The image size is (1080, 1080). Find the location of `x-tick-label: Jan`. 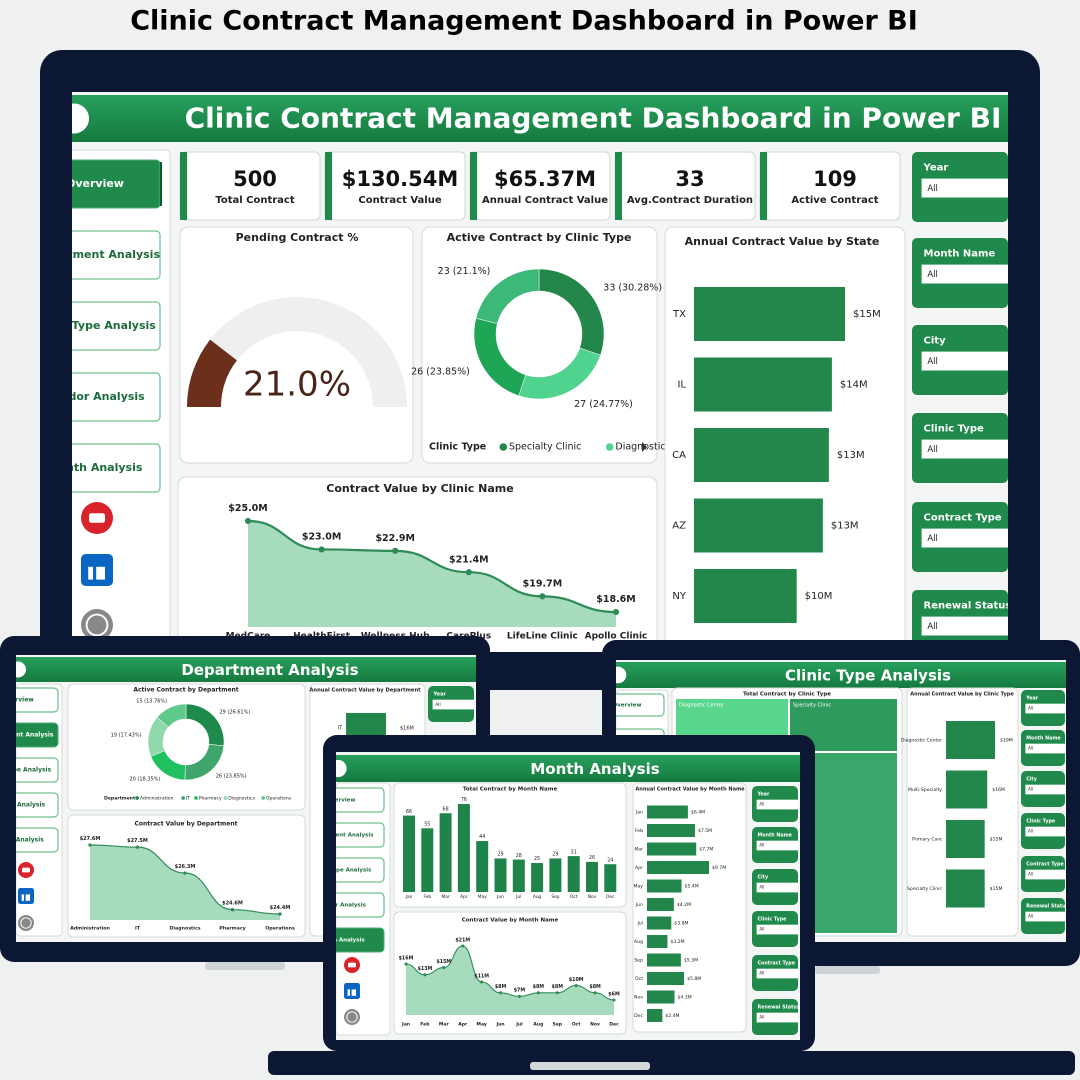

x-tick-label: Jan is located at coordinates (405, 1025).